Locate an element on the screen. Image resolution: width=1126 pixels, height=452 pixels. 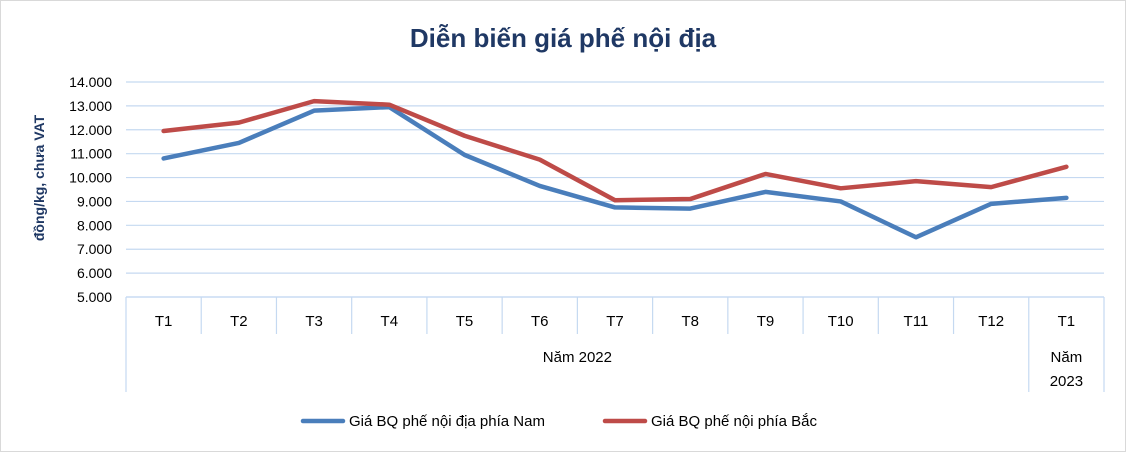
y-tick-label: 6.000 is located at coordinates (94, 273).